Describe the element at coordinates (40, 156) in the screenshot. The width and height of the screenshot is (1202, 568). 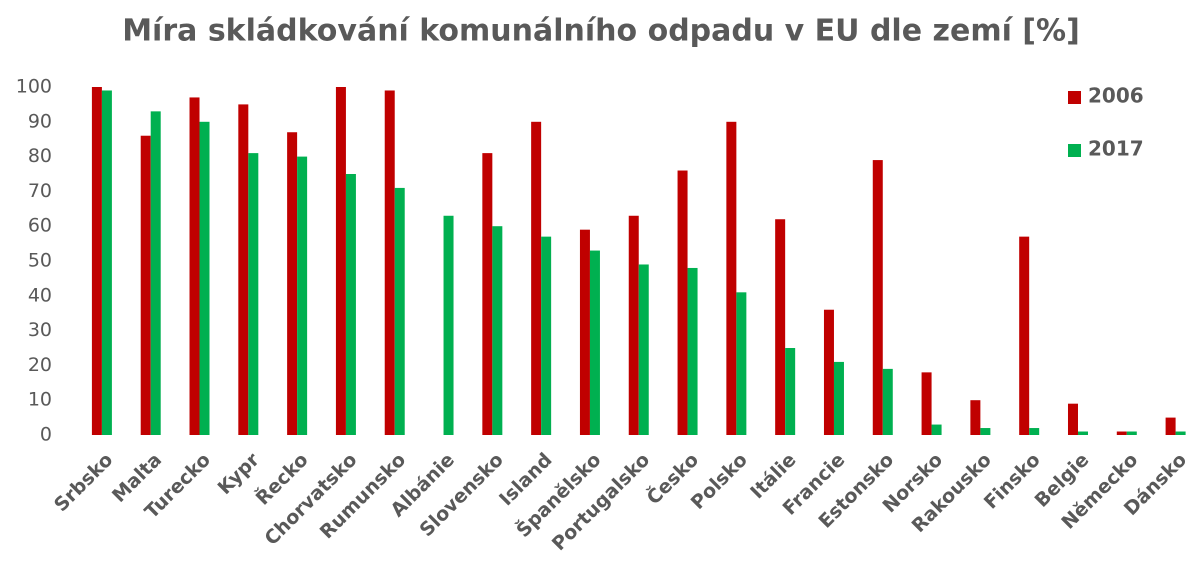
I see `y-tick-label: 80` at that location.